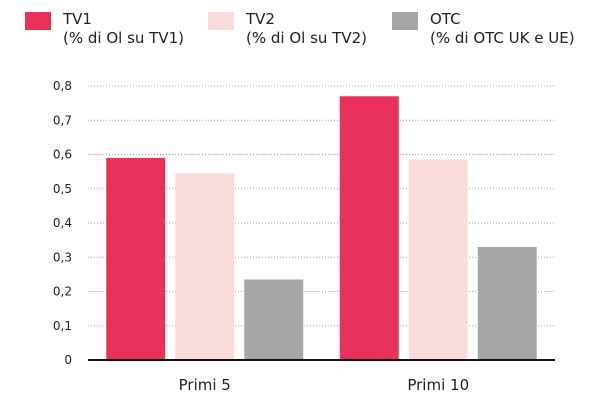 This screenshot has height=396, width=589. What do you see at coordinates (62, 120) in the screenshot?
I see `y-tick-label: 0,7` at bounding box center [62, 120].